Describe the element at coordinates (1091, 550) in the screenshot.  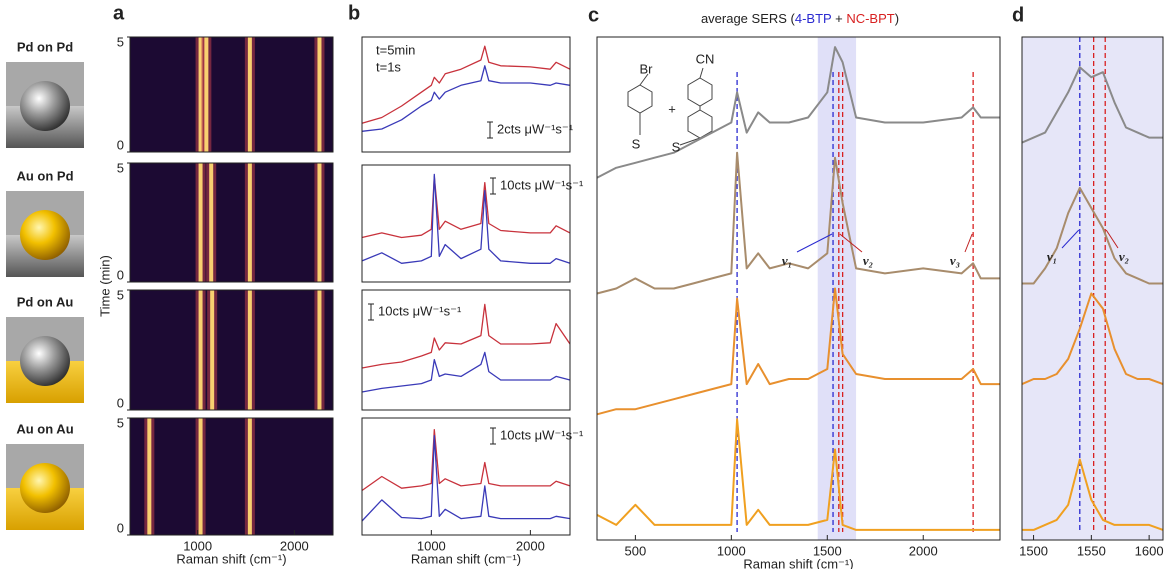
I see `x-tick-label: 1550` at that location.